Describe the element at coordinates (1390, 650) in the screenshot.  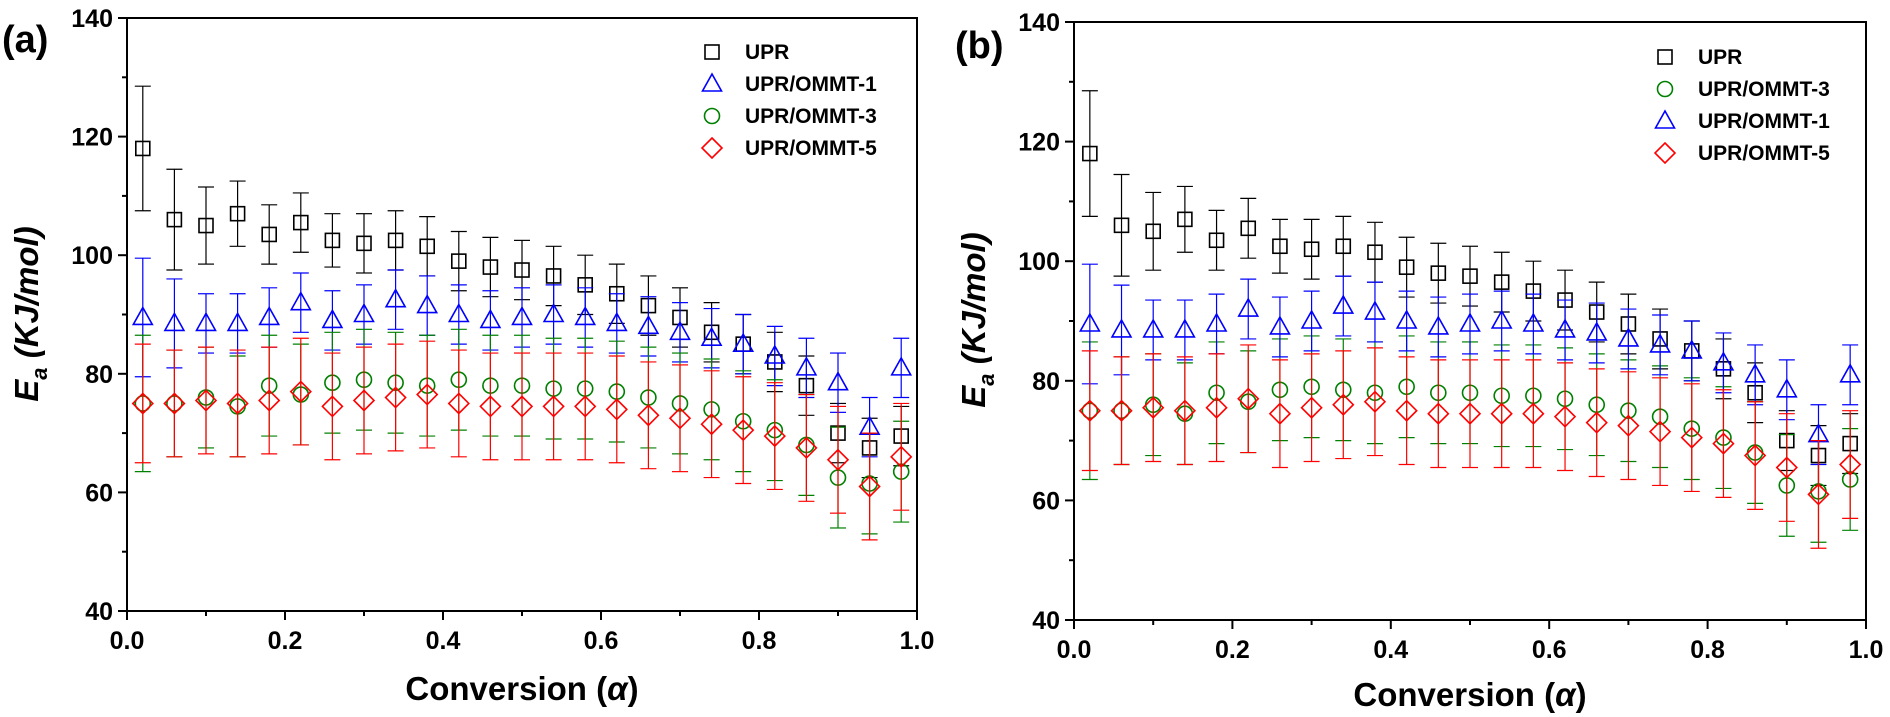
I see `x-tick-label: 0.4` at that location.